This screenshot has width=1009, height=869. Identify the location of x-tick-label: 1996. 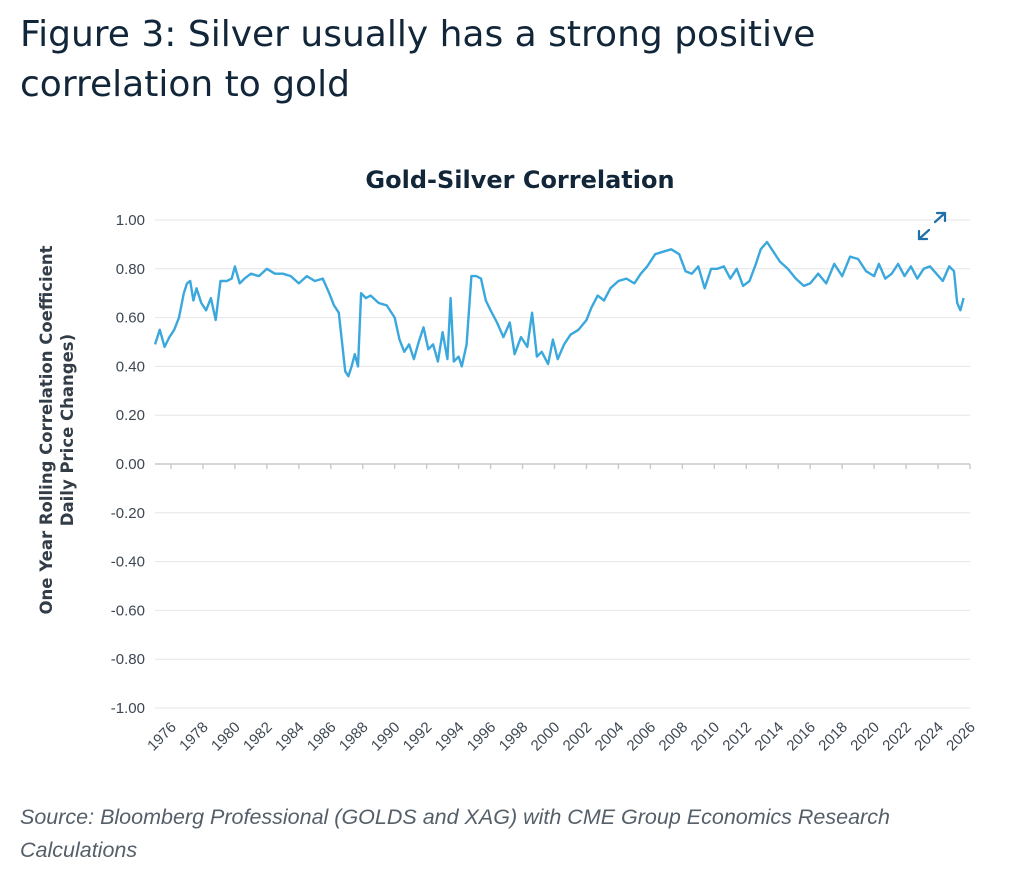
(482, 737).